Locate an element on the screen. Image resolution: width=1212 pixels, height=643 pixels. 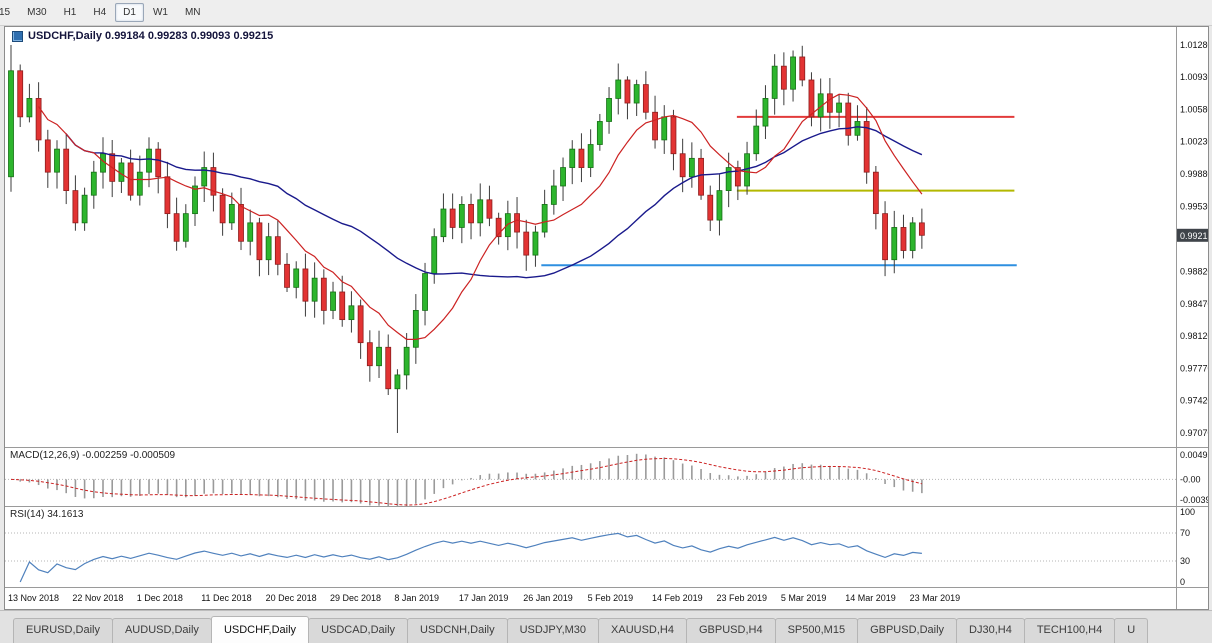
date-tick-label: 26 Jan 2019 is located at coordinates (548, 598).